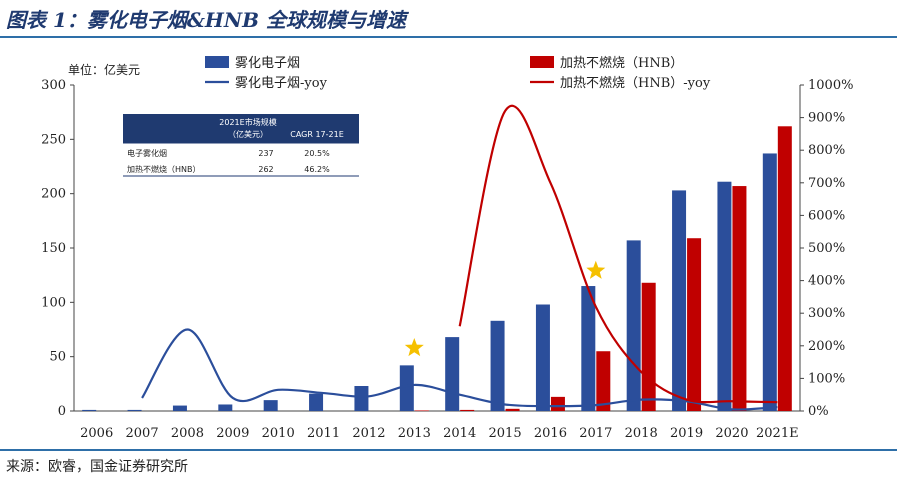  What do you see at coordinates (247, 122) in the screenshot?
I see `table-header-title: 2021E市场规模` at bounding box center [247, 122].